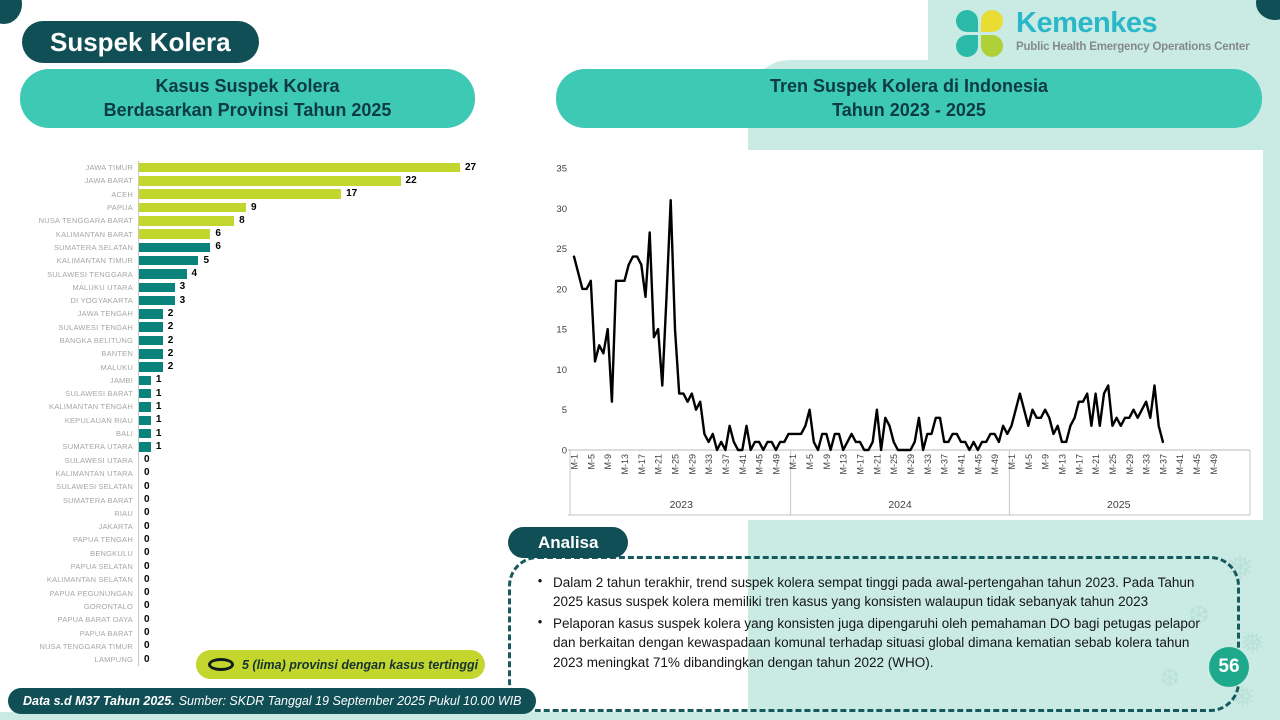 The image size is (1280, 720). I want to click on corner-accent-top-right, so click(1268, 10).